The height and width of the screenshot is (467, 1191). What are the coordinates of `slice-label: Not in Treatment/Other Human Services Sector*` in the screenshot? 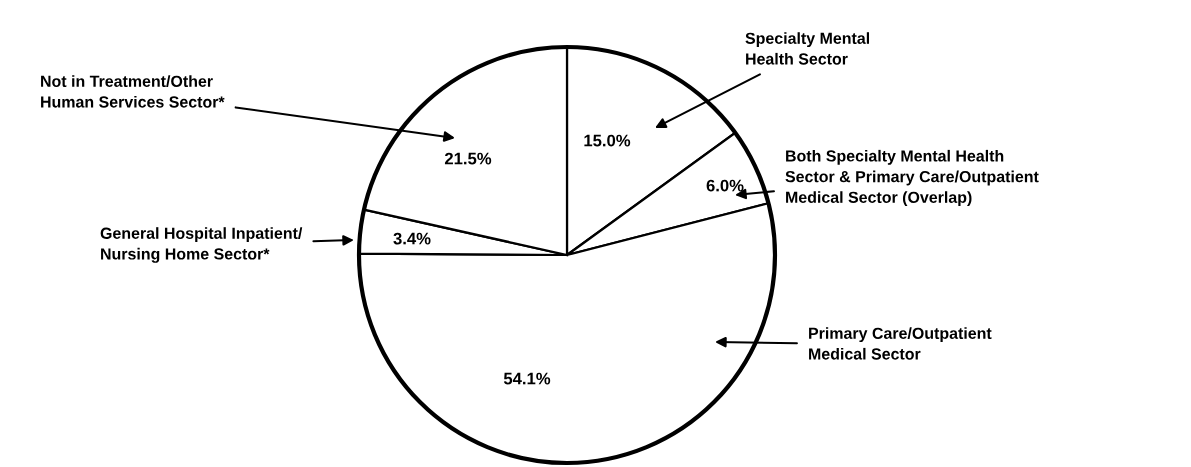 It's located at (133, 91).